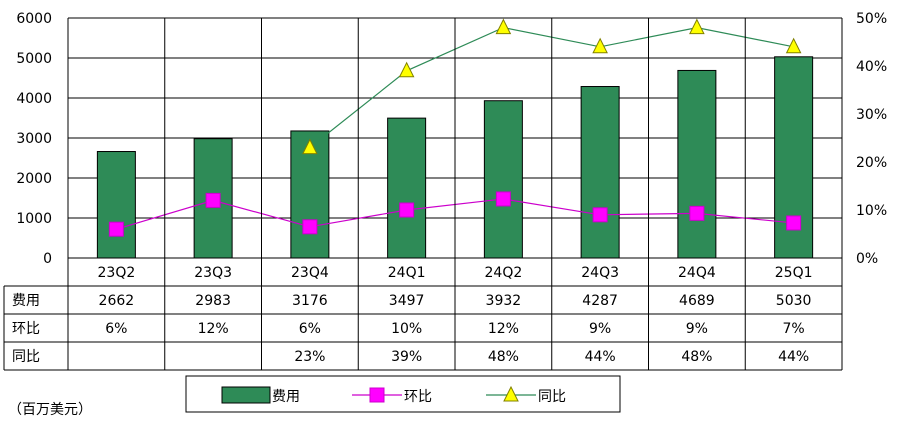 The image size is (898, 436). What do you see at coordinates (871, 19) in the screenshot?
I see `right-tick-label: 50%` at bounding box center [871, 19].